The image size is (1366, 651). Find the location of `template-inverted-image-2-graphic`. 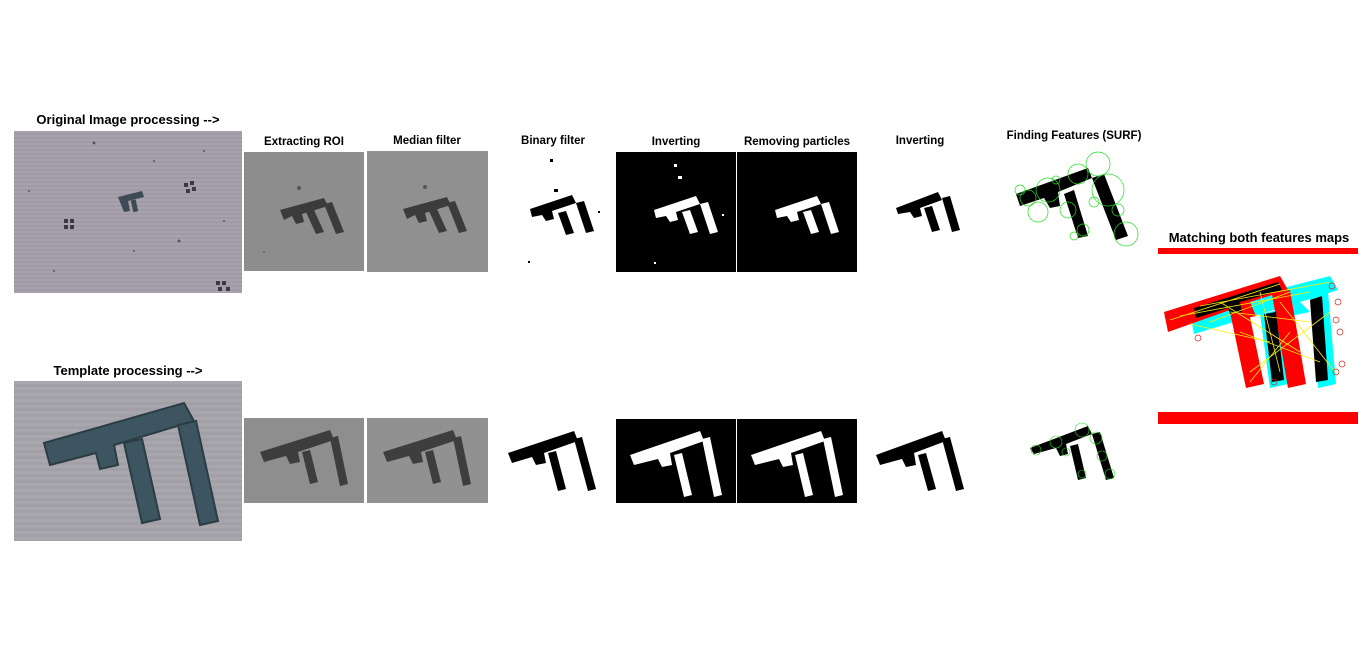

template-inverted-image-2-graphic is located at coordinates (920, 461).